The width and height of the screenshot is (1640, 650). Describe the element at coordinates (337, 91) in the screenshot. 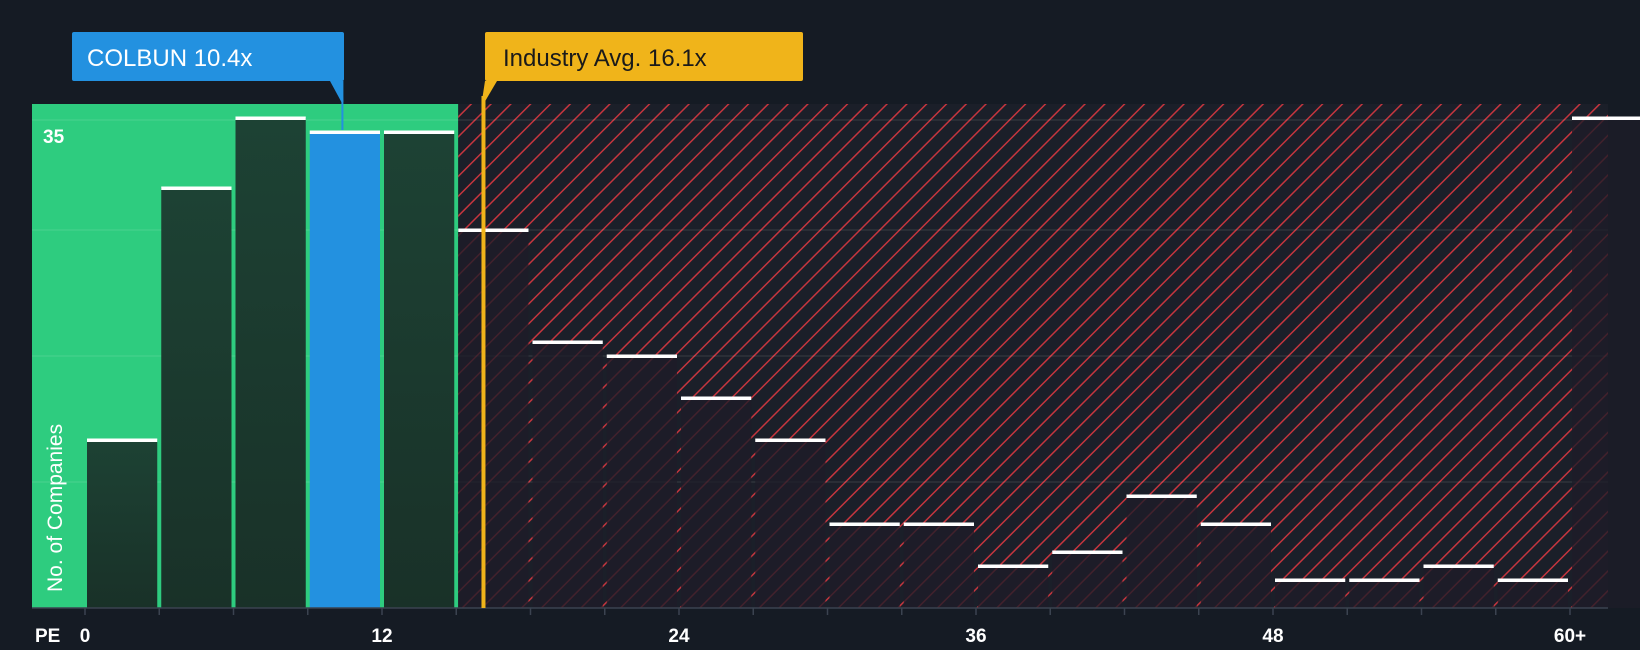

I see `company-tag-pointer` at that location.